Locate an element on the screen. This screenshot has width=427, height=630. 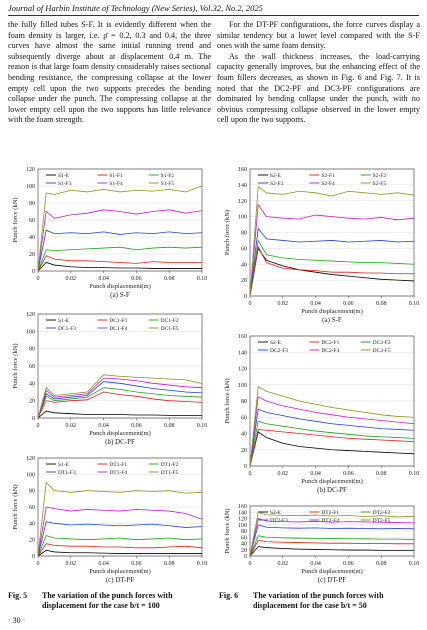
y-tick-label: 160 is located at coordinates (242, 337).